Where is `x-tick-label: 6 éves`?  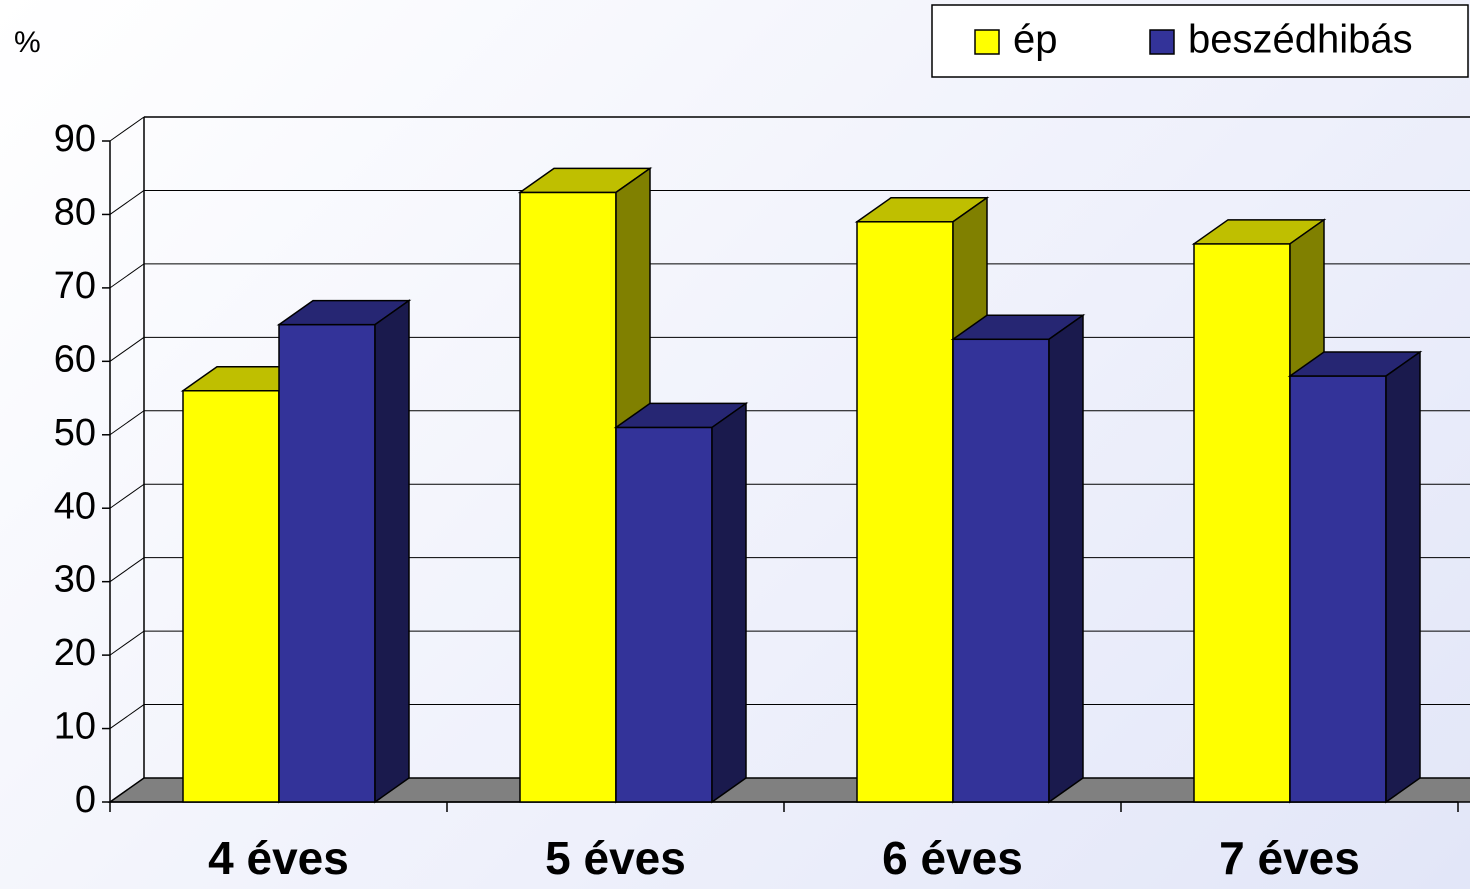 x-tick-label: 6 éves is located at coordinates (952, 858).